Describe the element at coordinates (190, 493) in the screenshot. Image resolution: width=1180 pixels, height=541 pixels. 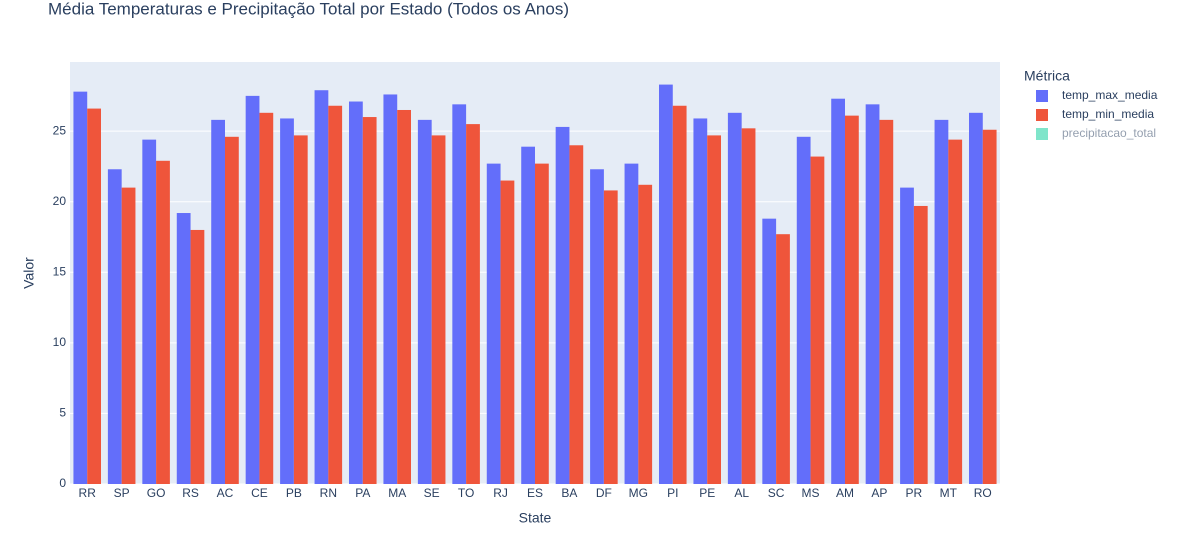
I see `x-tick-label: RS` at that location.